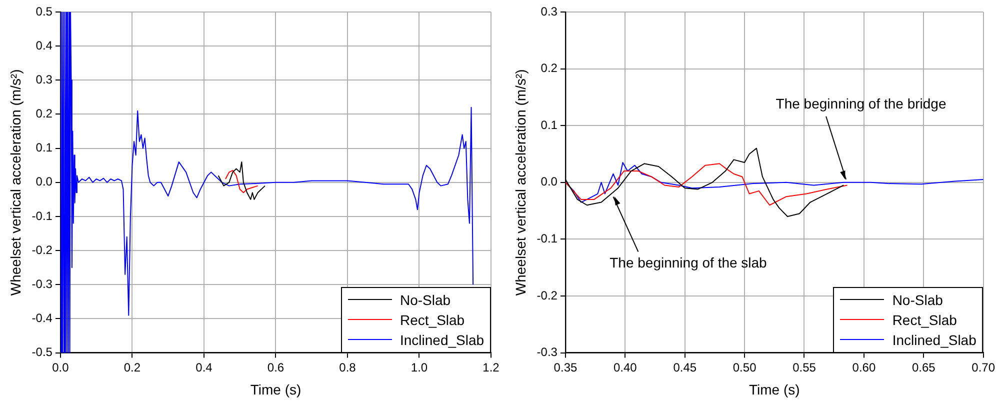  I want to click on x-tick-label: 0.6, so click(275, 367).